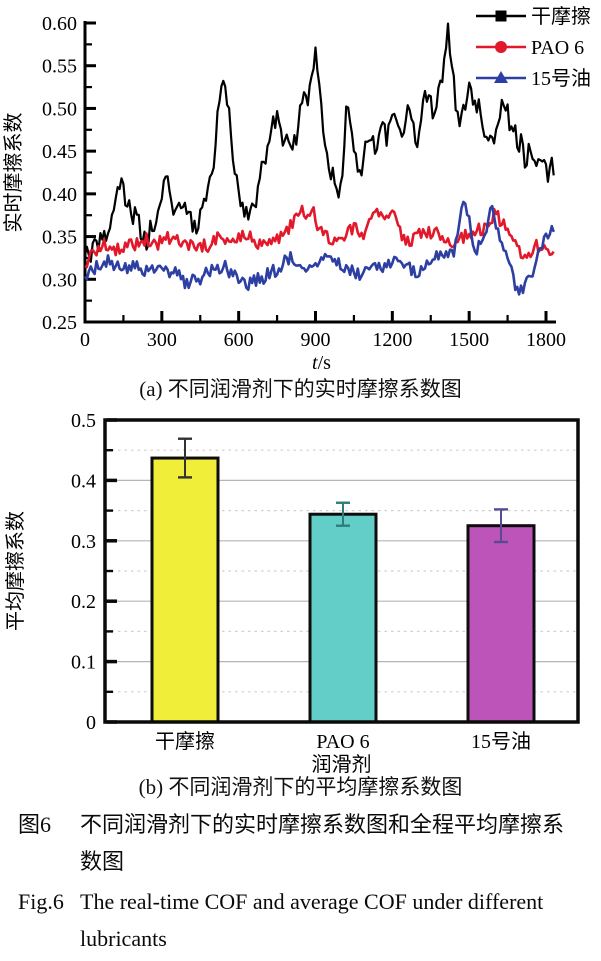 The height and width of the screenshot is (961, 601). What do you see at coordinates (501, 741) in the screenshot?
I see `category-label: 15号油` at bounding box center [501, 741].